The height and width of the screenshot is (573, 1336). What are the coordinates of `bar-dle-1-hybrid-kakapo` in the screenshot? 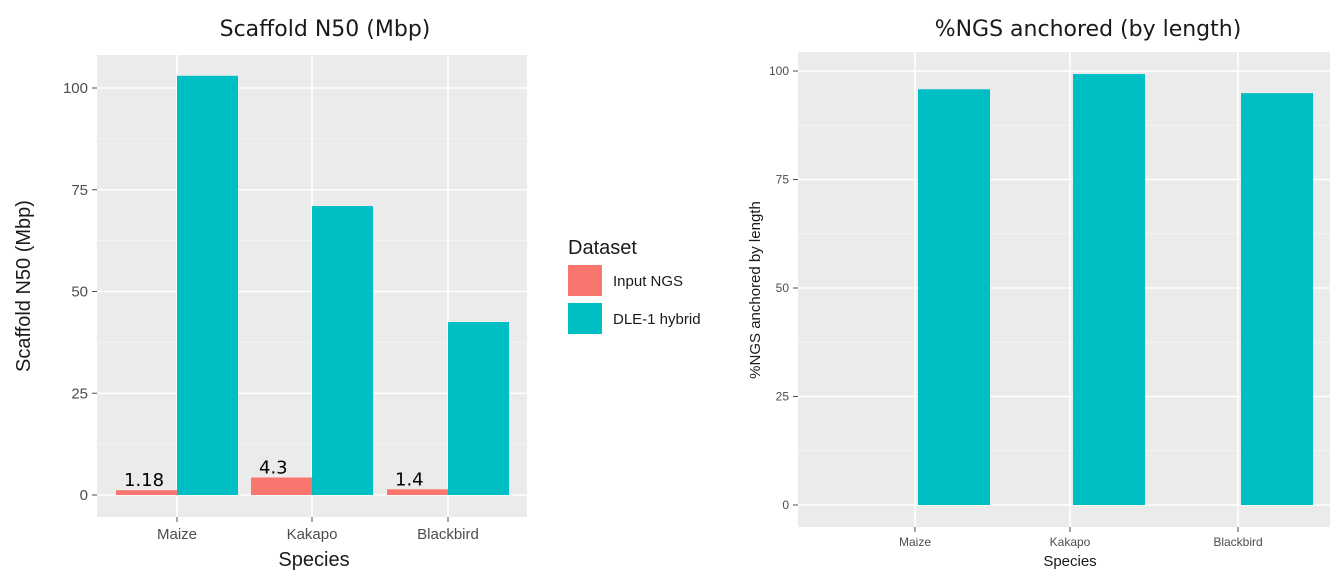 It's located at (342, 350).